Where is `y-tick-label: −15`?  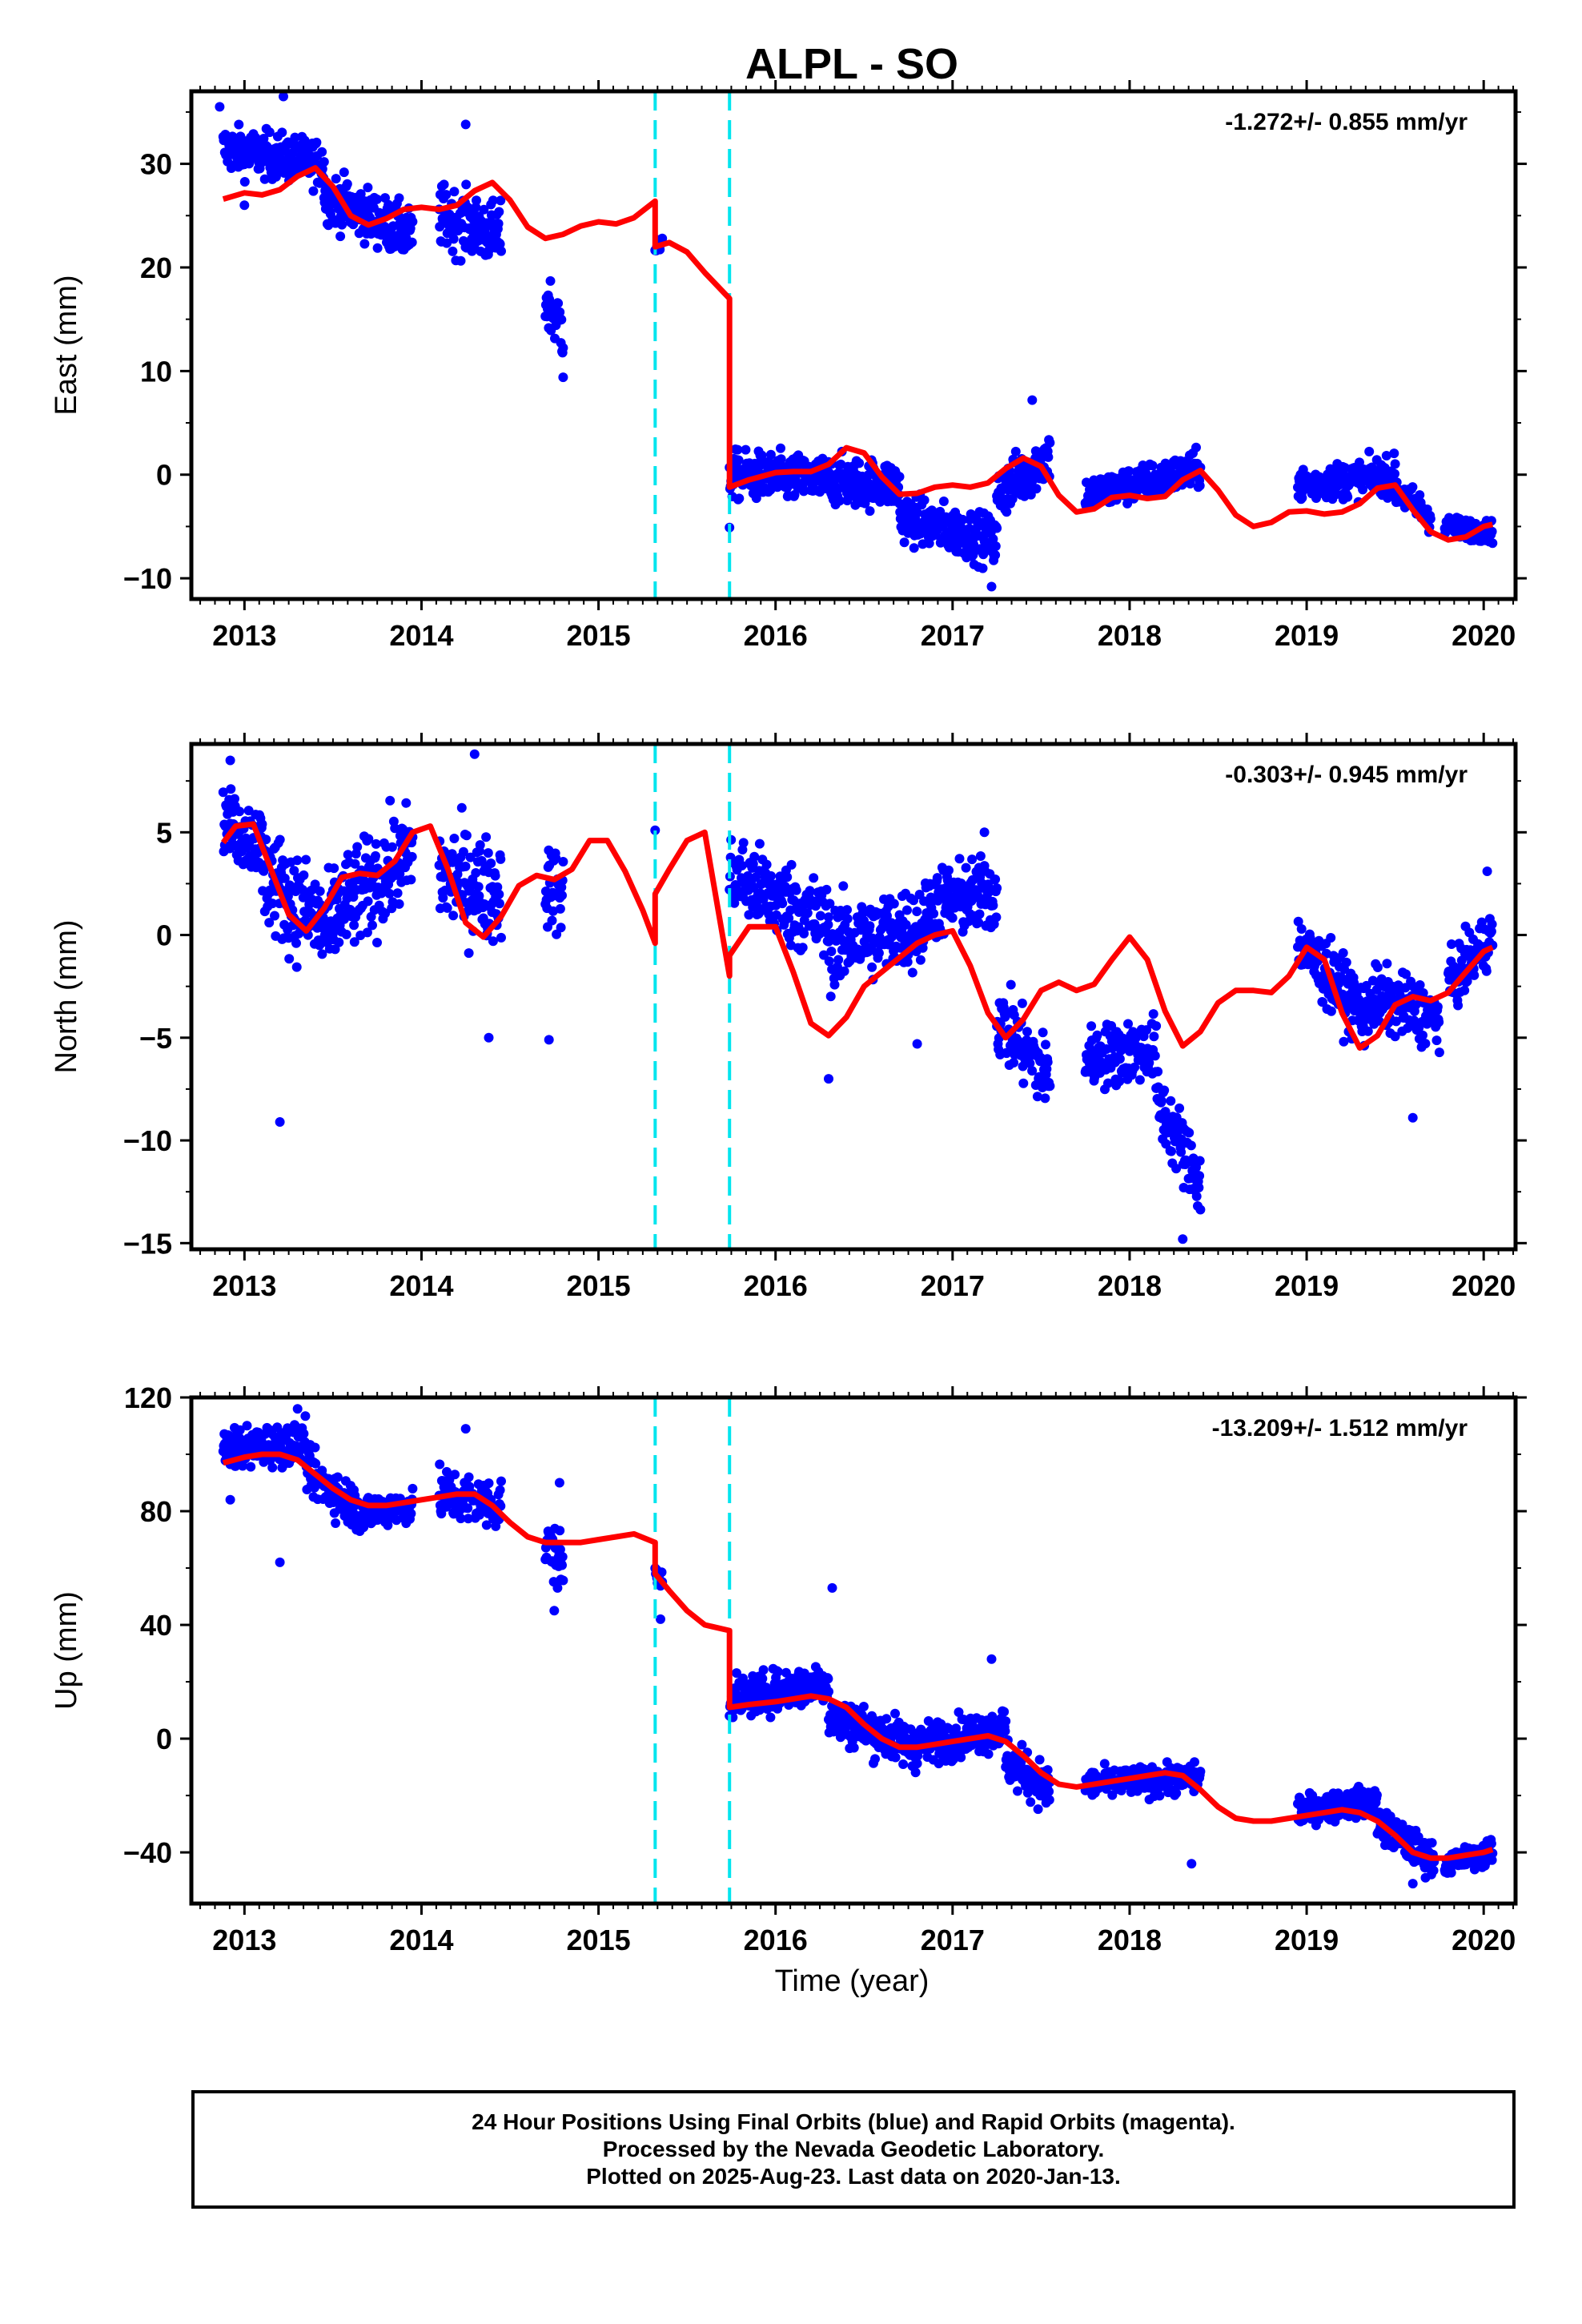
y-tick-label: −15 is located at coordinates (147, 1243).